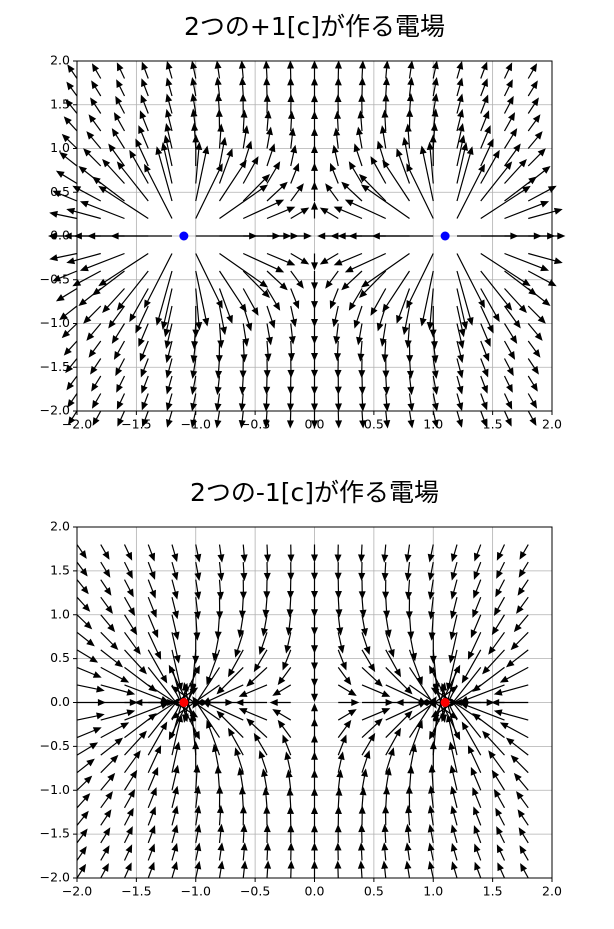 The image size is (614, 929). Describe the element at coordinates (55, 745) in the screenshot. I see `y-tick-label: −0.5` at that location.